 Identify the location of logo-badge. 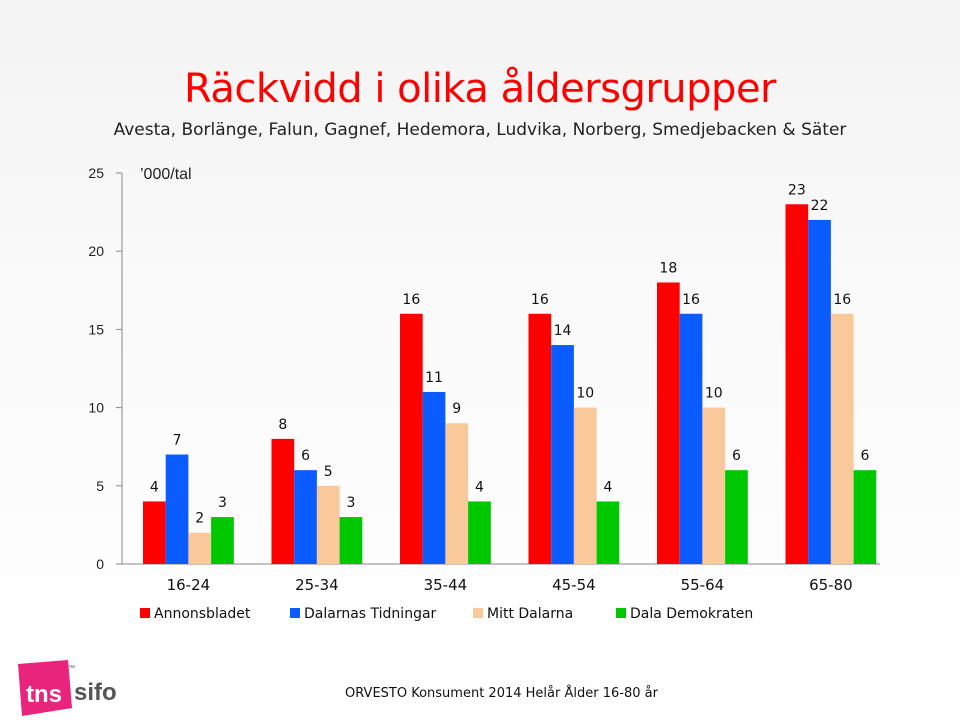
(45, 688).